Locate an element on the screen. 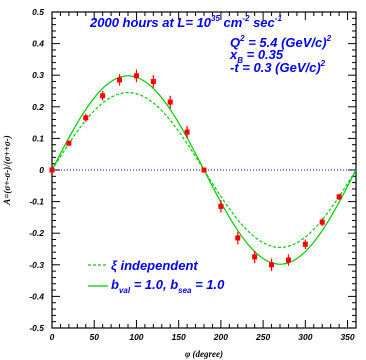 The image size is (366, 360). y-tick-label: 0.1 is located at coordinates (38, 138).